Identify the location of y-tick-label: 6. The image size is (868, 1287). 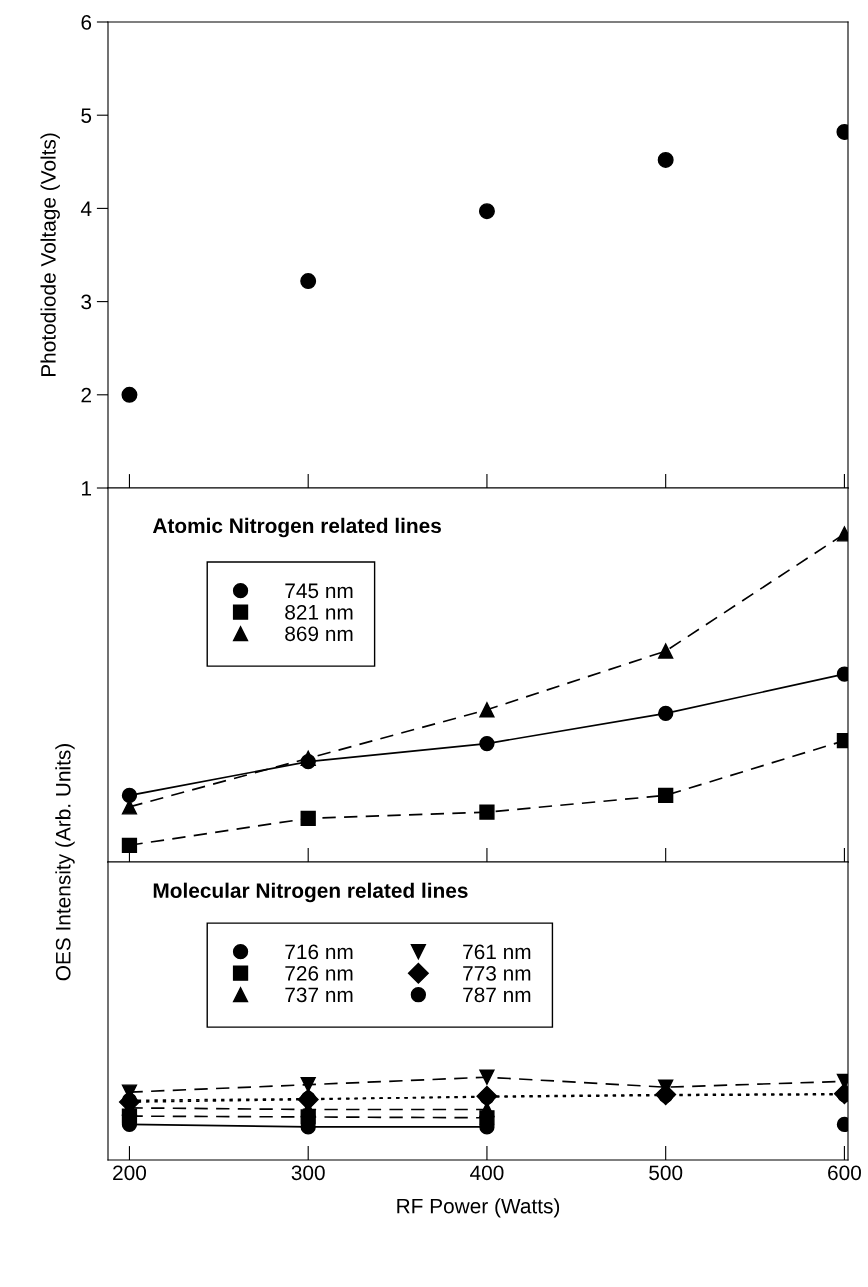
(86, 22).